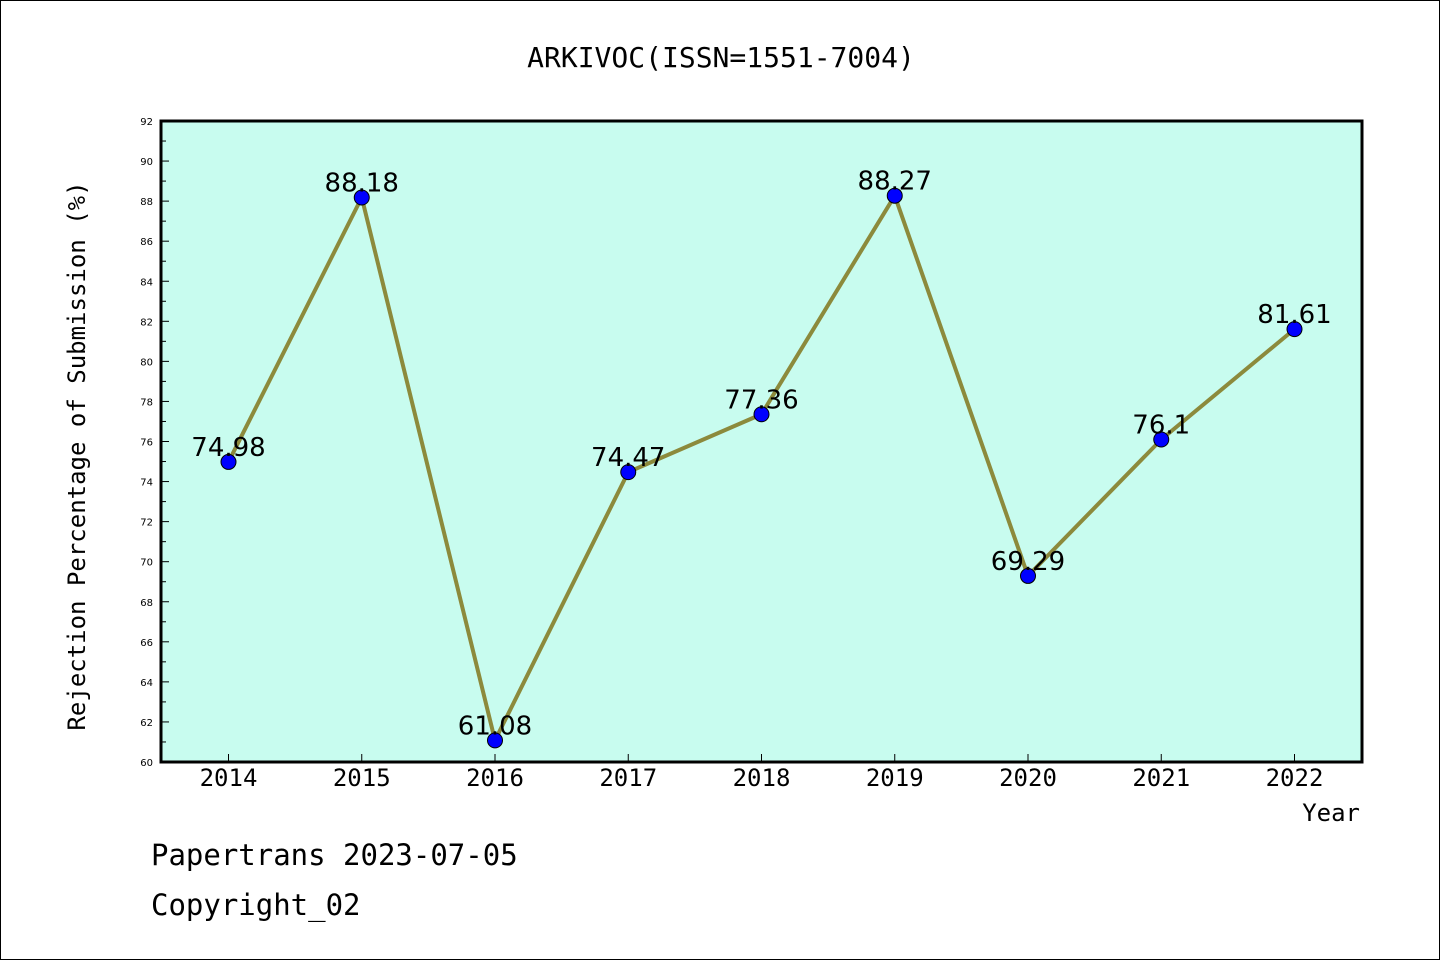 This screenshot has height=961, width=1440. Describe the element at coordinates (628, 778) in the screenshot. I see `x-tick-label: 2017` at that location.